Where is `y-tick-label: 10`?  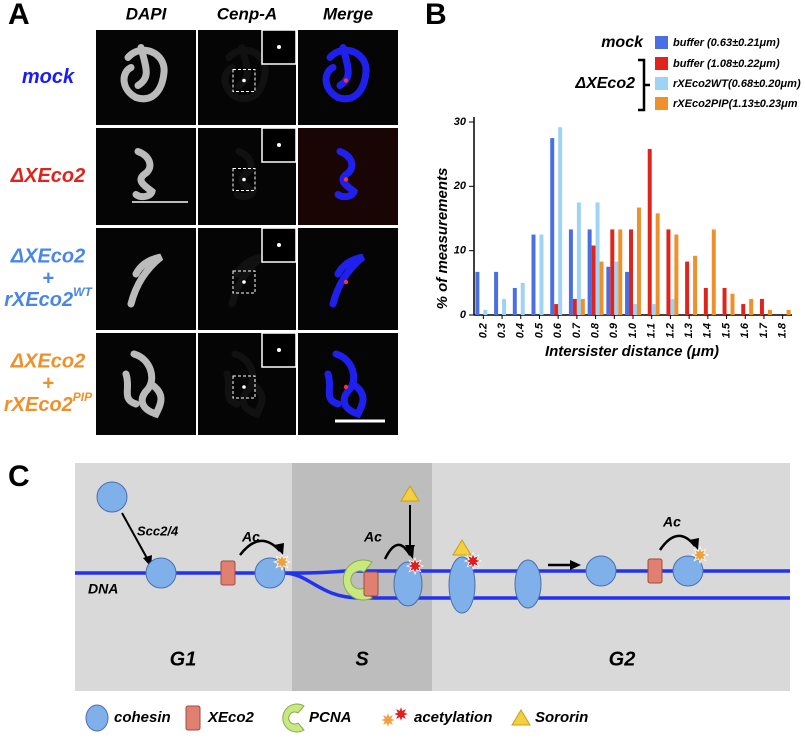
y-tick-label: 10 is located at coordinates (460, 251).